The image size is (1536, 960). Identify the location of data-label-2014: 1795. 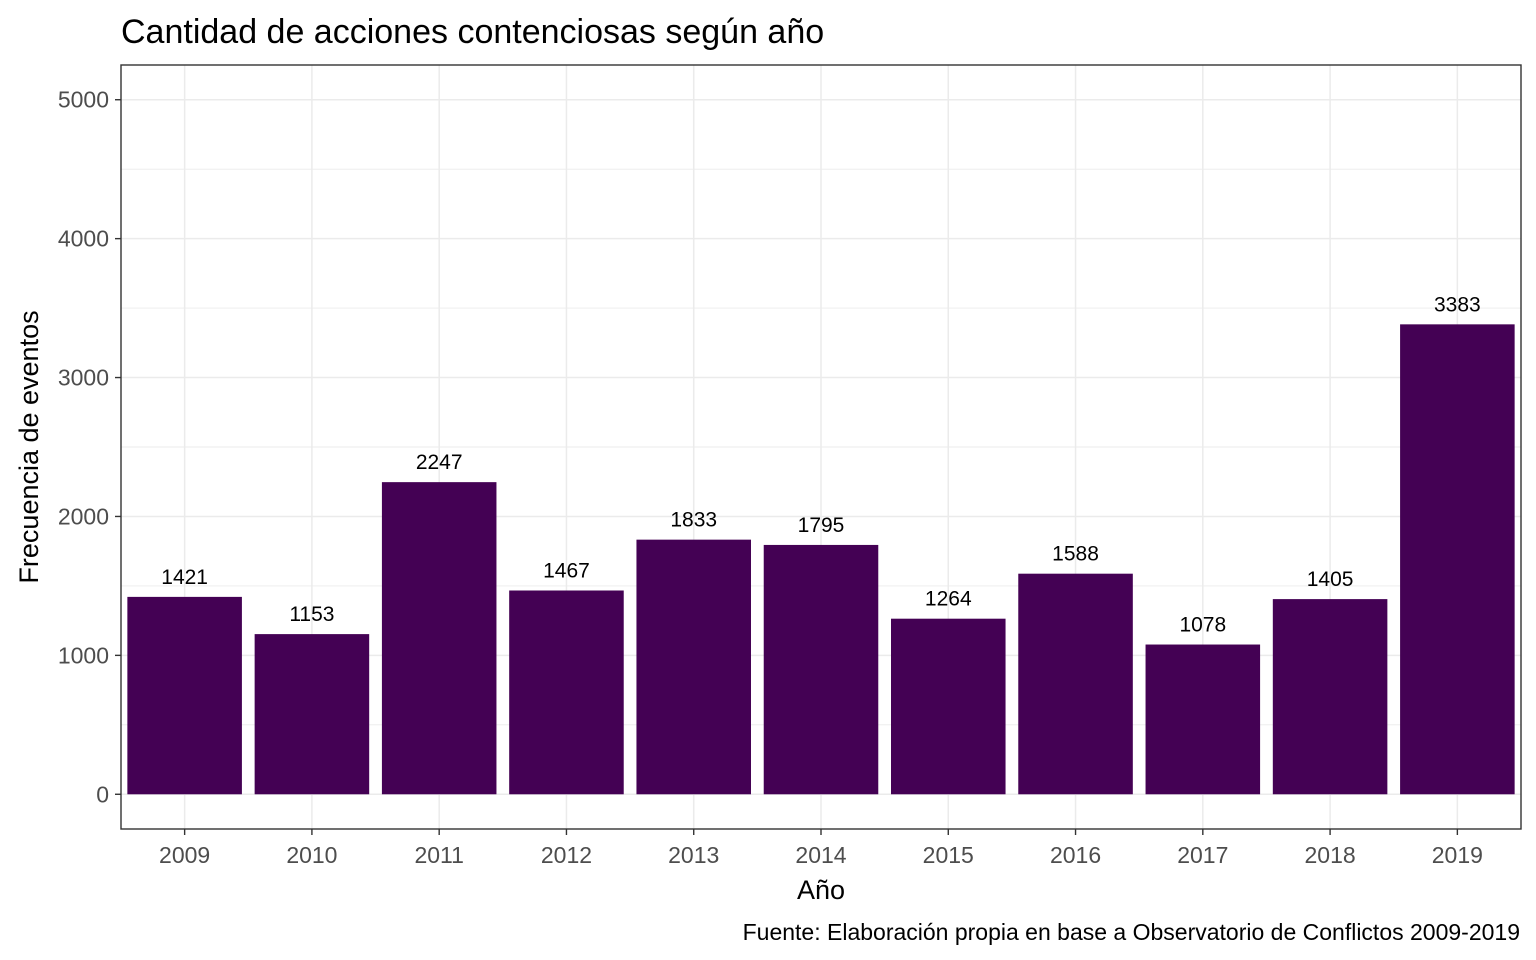
(821, 525).